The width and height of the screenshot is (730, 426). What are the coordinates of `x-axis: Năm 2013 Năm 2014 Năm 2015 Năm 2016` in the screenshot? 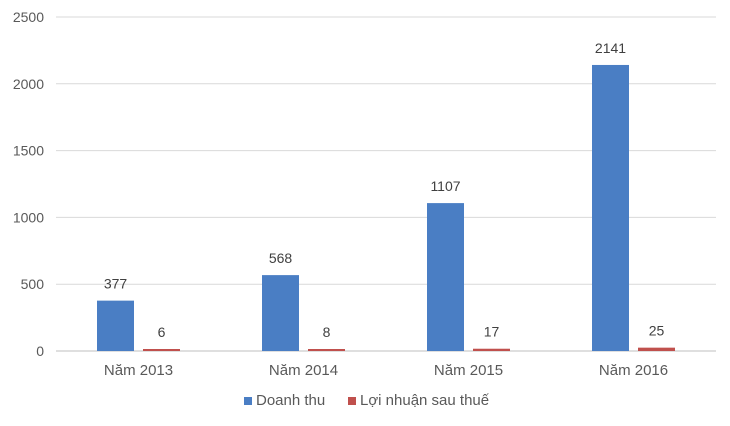 It's located at (386, 370).